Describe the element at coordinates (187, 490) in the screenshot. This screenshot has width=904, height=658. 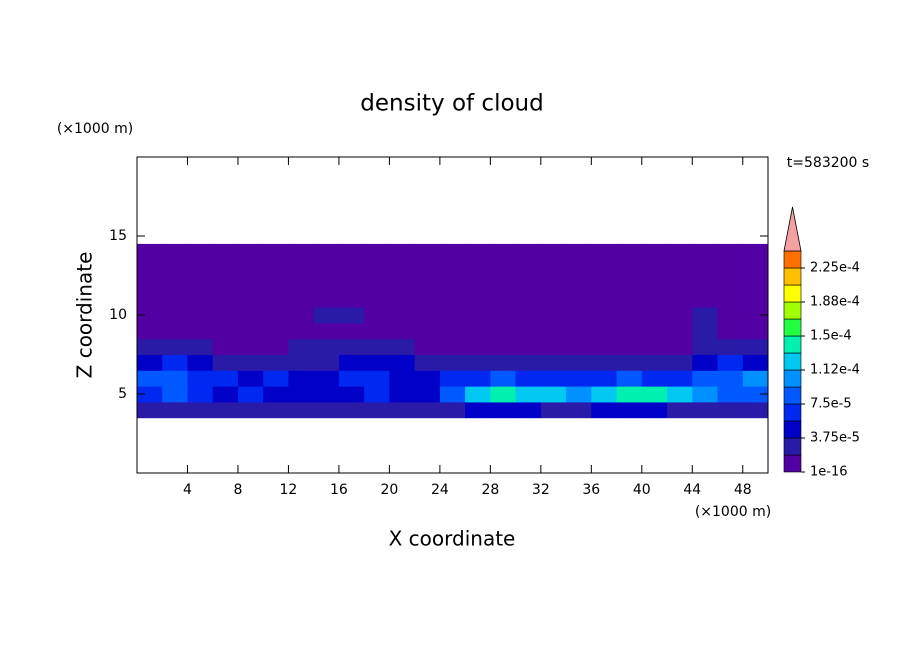
I see `x-tick-label: 4` at that location.